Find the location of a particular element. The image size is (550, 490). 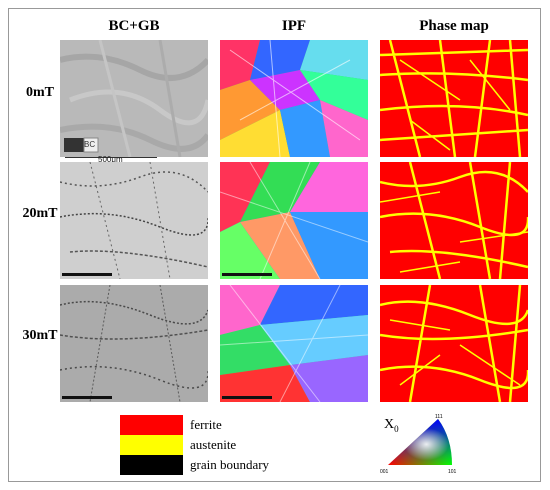

ipf-corner-001: 001 is located at coordinates (384, 472).